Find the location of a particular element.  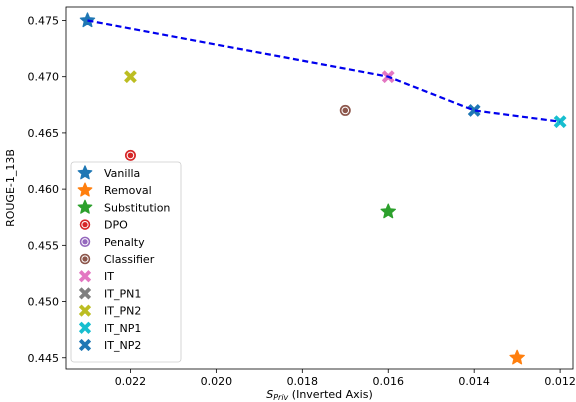

legend-label: IT_NP1 is located at coordinates (122, 328).